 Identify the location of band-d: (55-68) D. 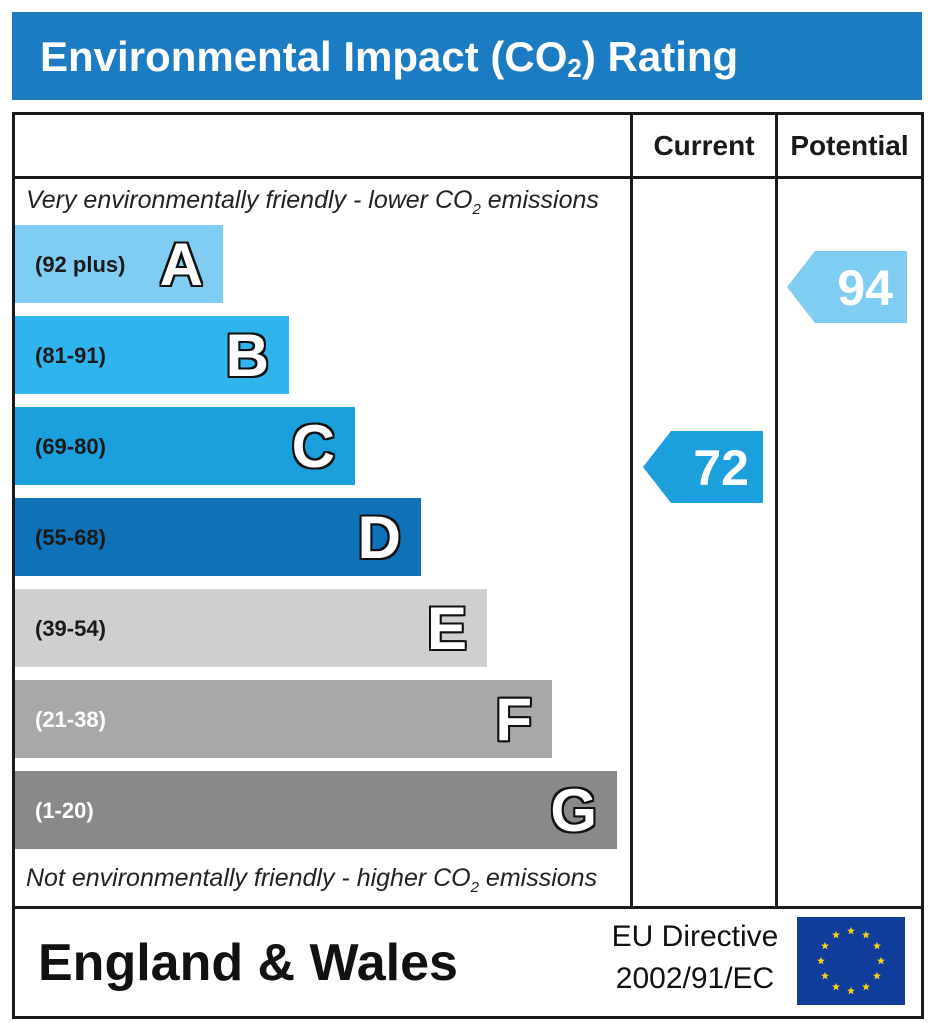
(218, 537).